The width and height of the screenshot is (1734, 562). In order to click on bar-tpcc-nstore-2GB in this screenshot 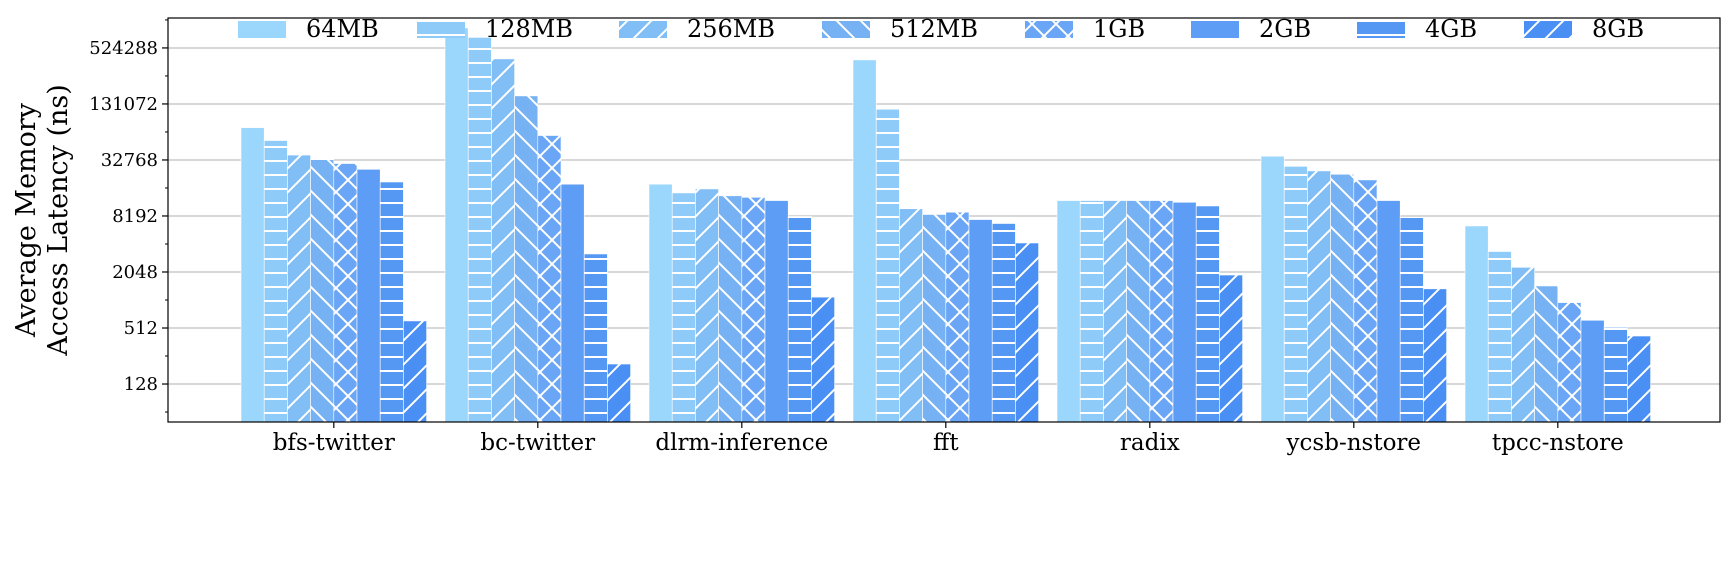, I will do `click(1592, 371)`.